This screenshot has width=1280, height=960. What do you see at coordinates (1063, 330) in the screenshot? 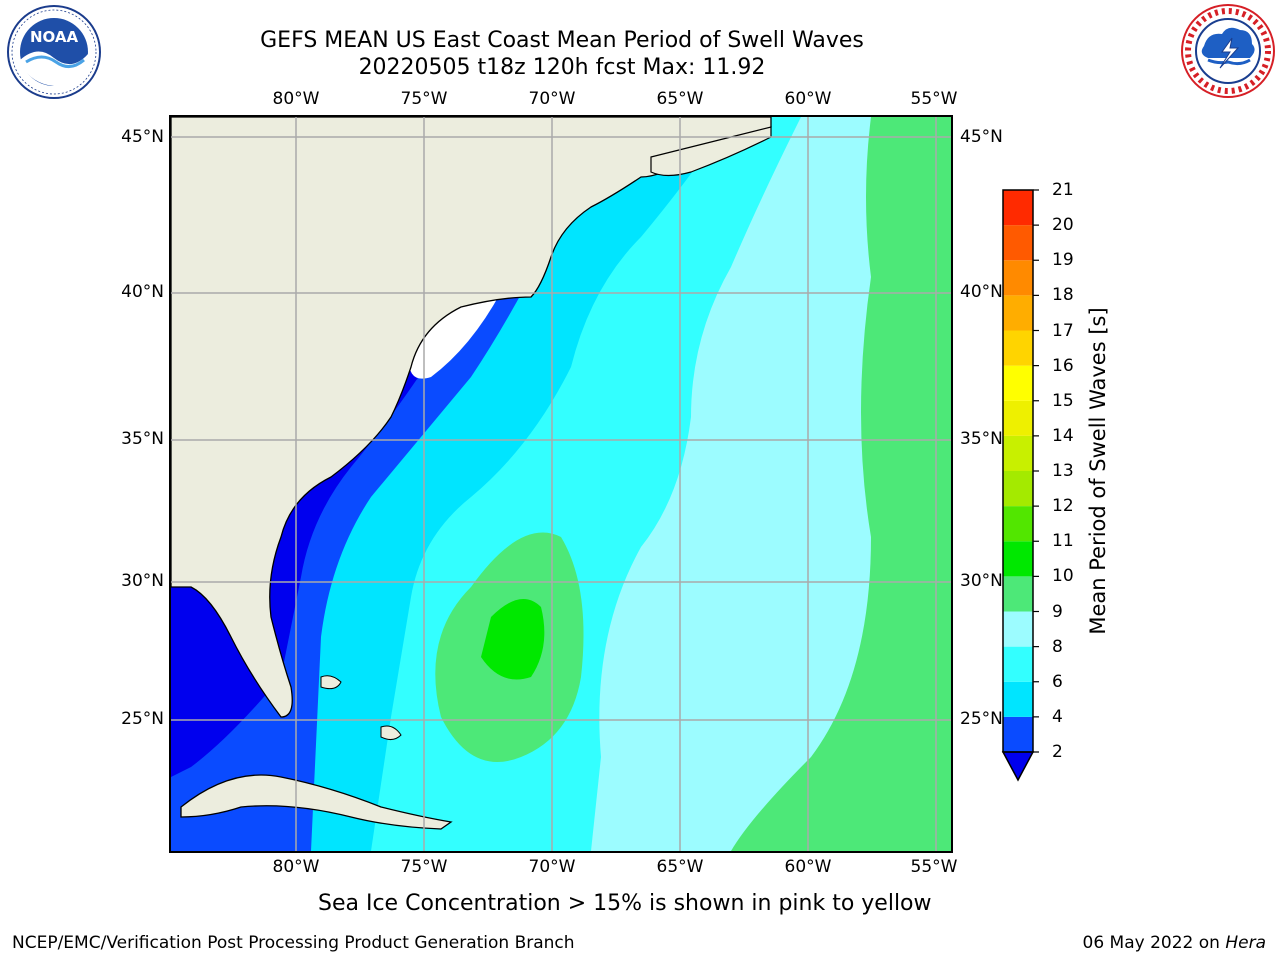
I see `colorbar-tick-label: 17` at bounding box center [1063, 330].